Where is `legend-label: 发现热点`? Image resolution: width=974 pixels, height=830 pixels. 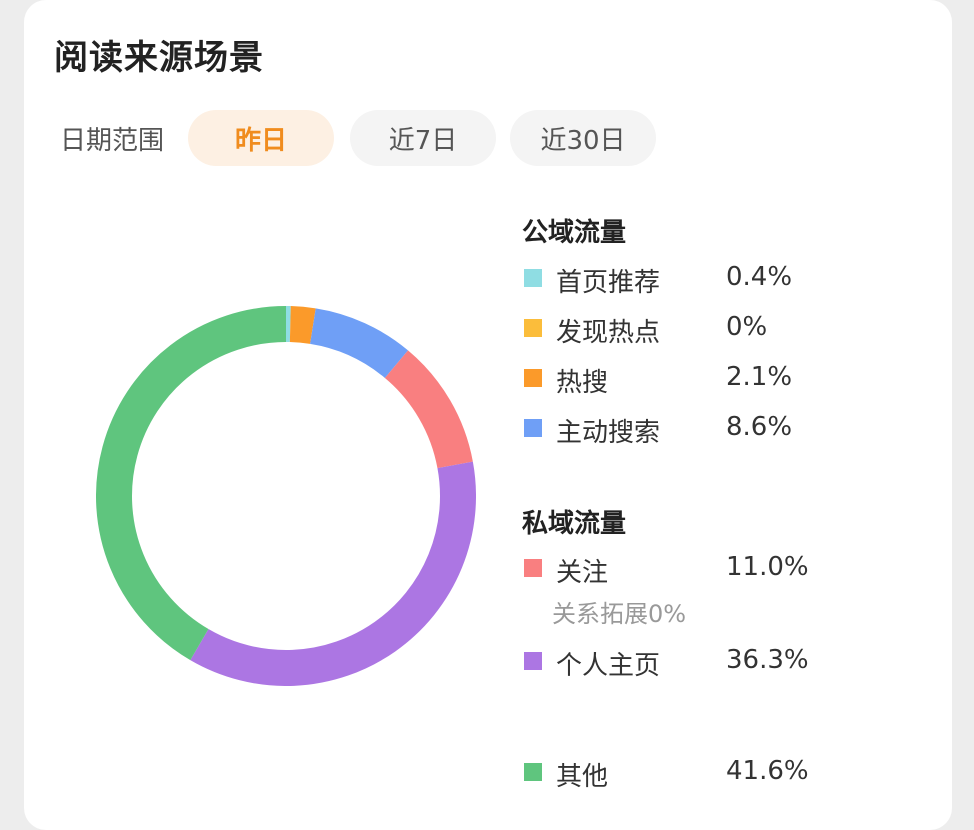
legend-label: 发现热点 is located at coordinates (608, 330).